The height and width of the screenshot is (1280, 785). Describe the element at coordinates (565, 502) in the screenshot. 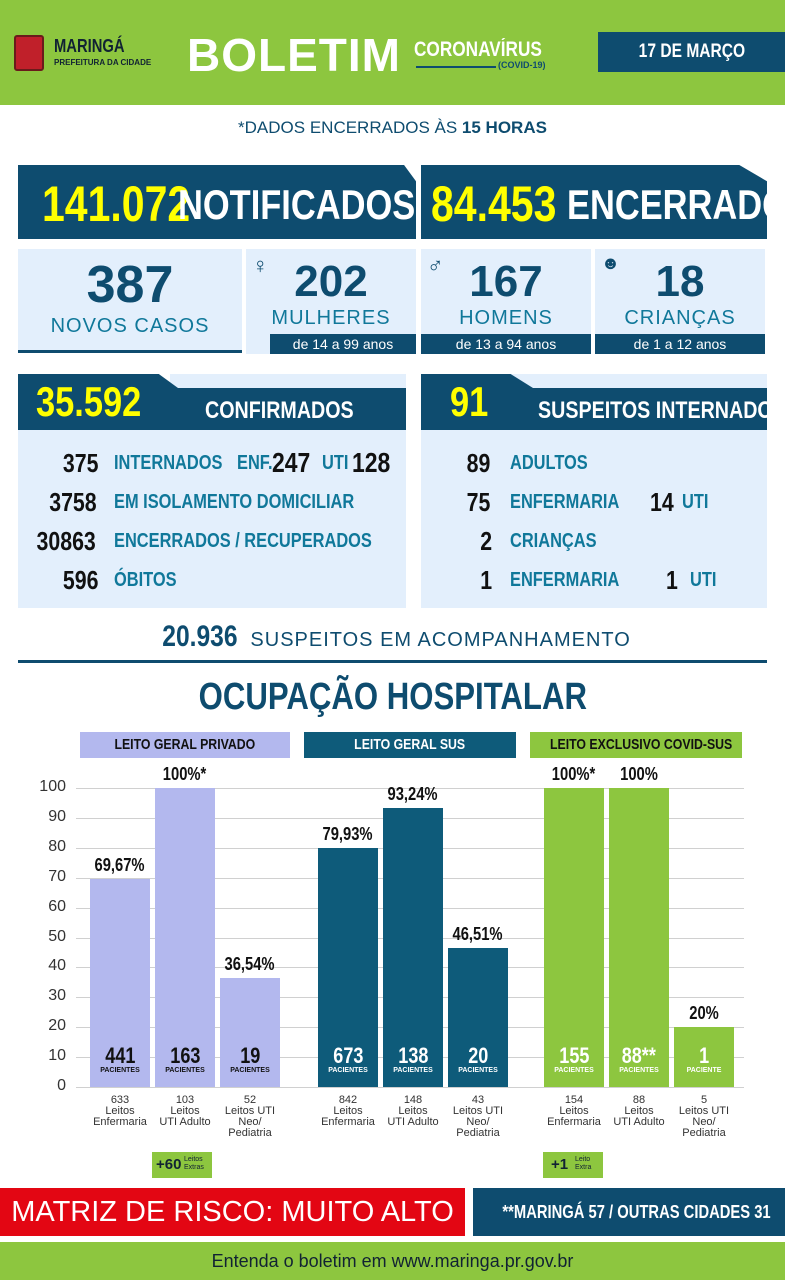

I see `suspect-adults-ward-label: ENFERMARIA` at that location.